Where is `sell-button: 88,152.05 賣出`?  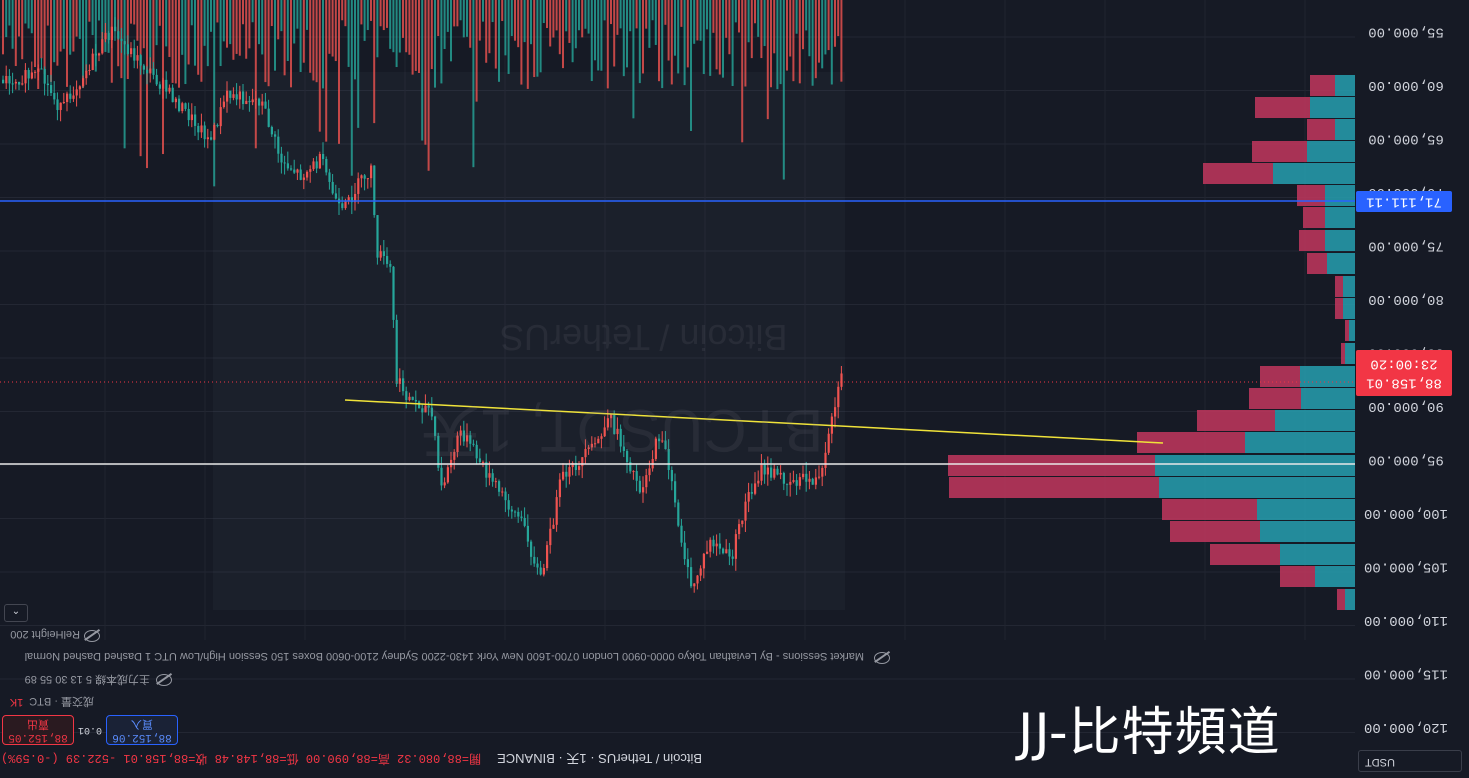
sell-button: 88,152.05 賣出 is located at coordinates (38, 730).